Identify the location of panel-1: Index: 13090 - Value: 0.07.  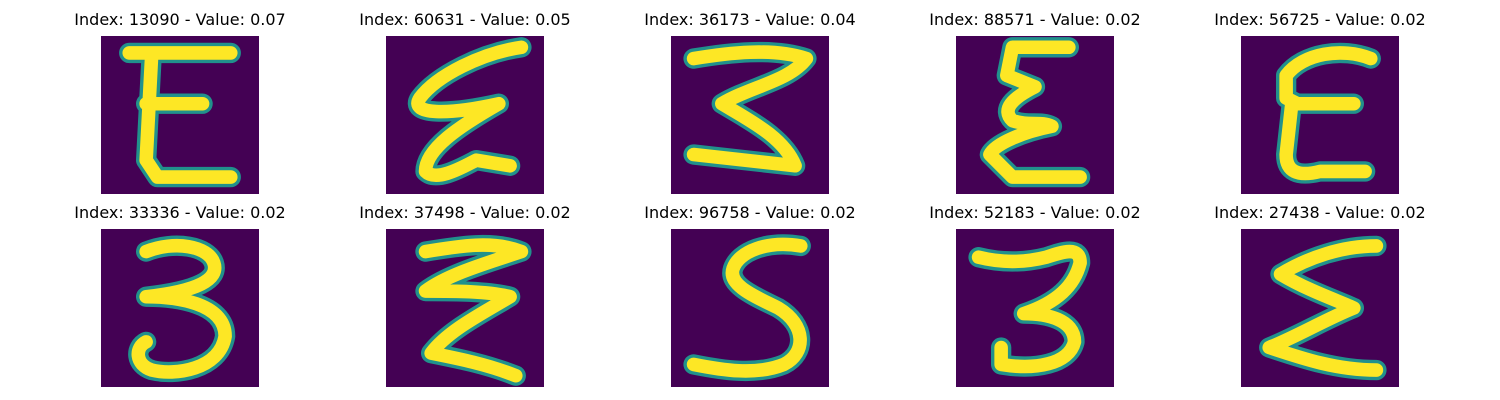
(180, 104).